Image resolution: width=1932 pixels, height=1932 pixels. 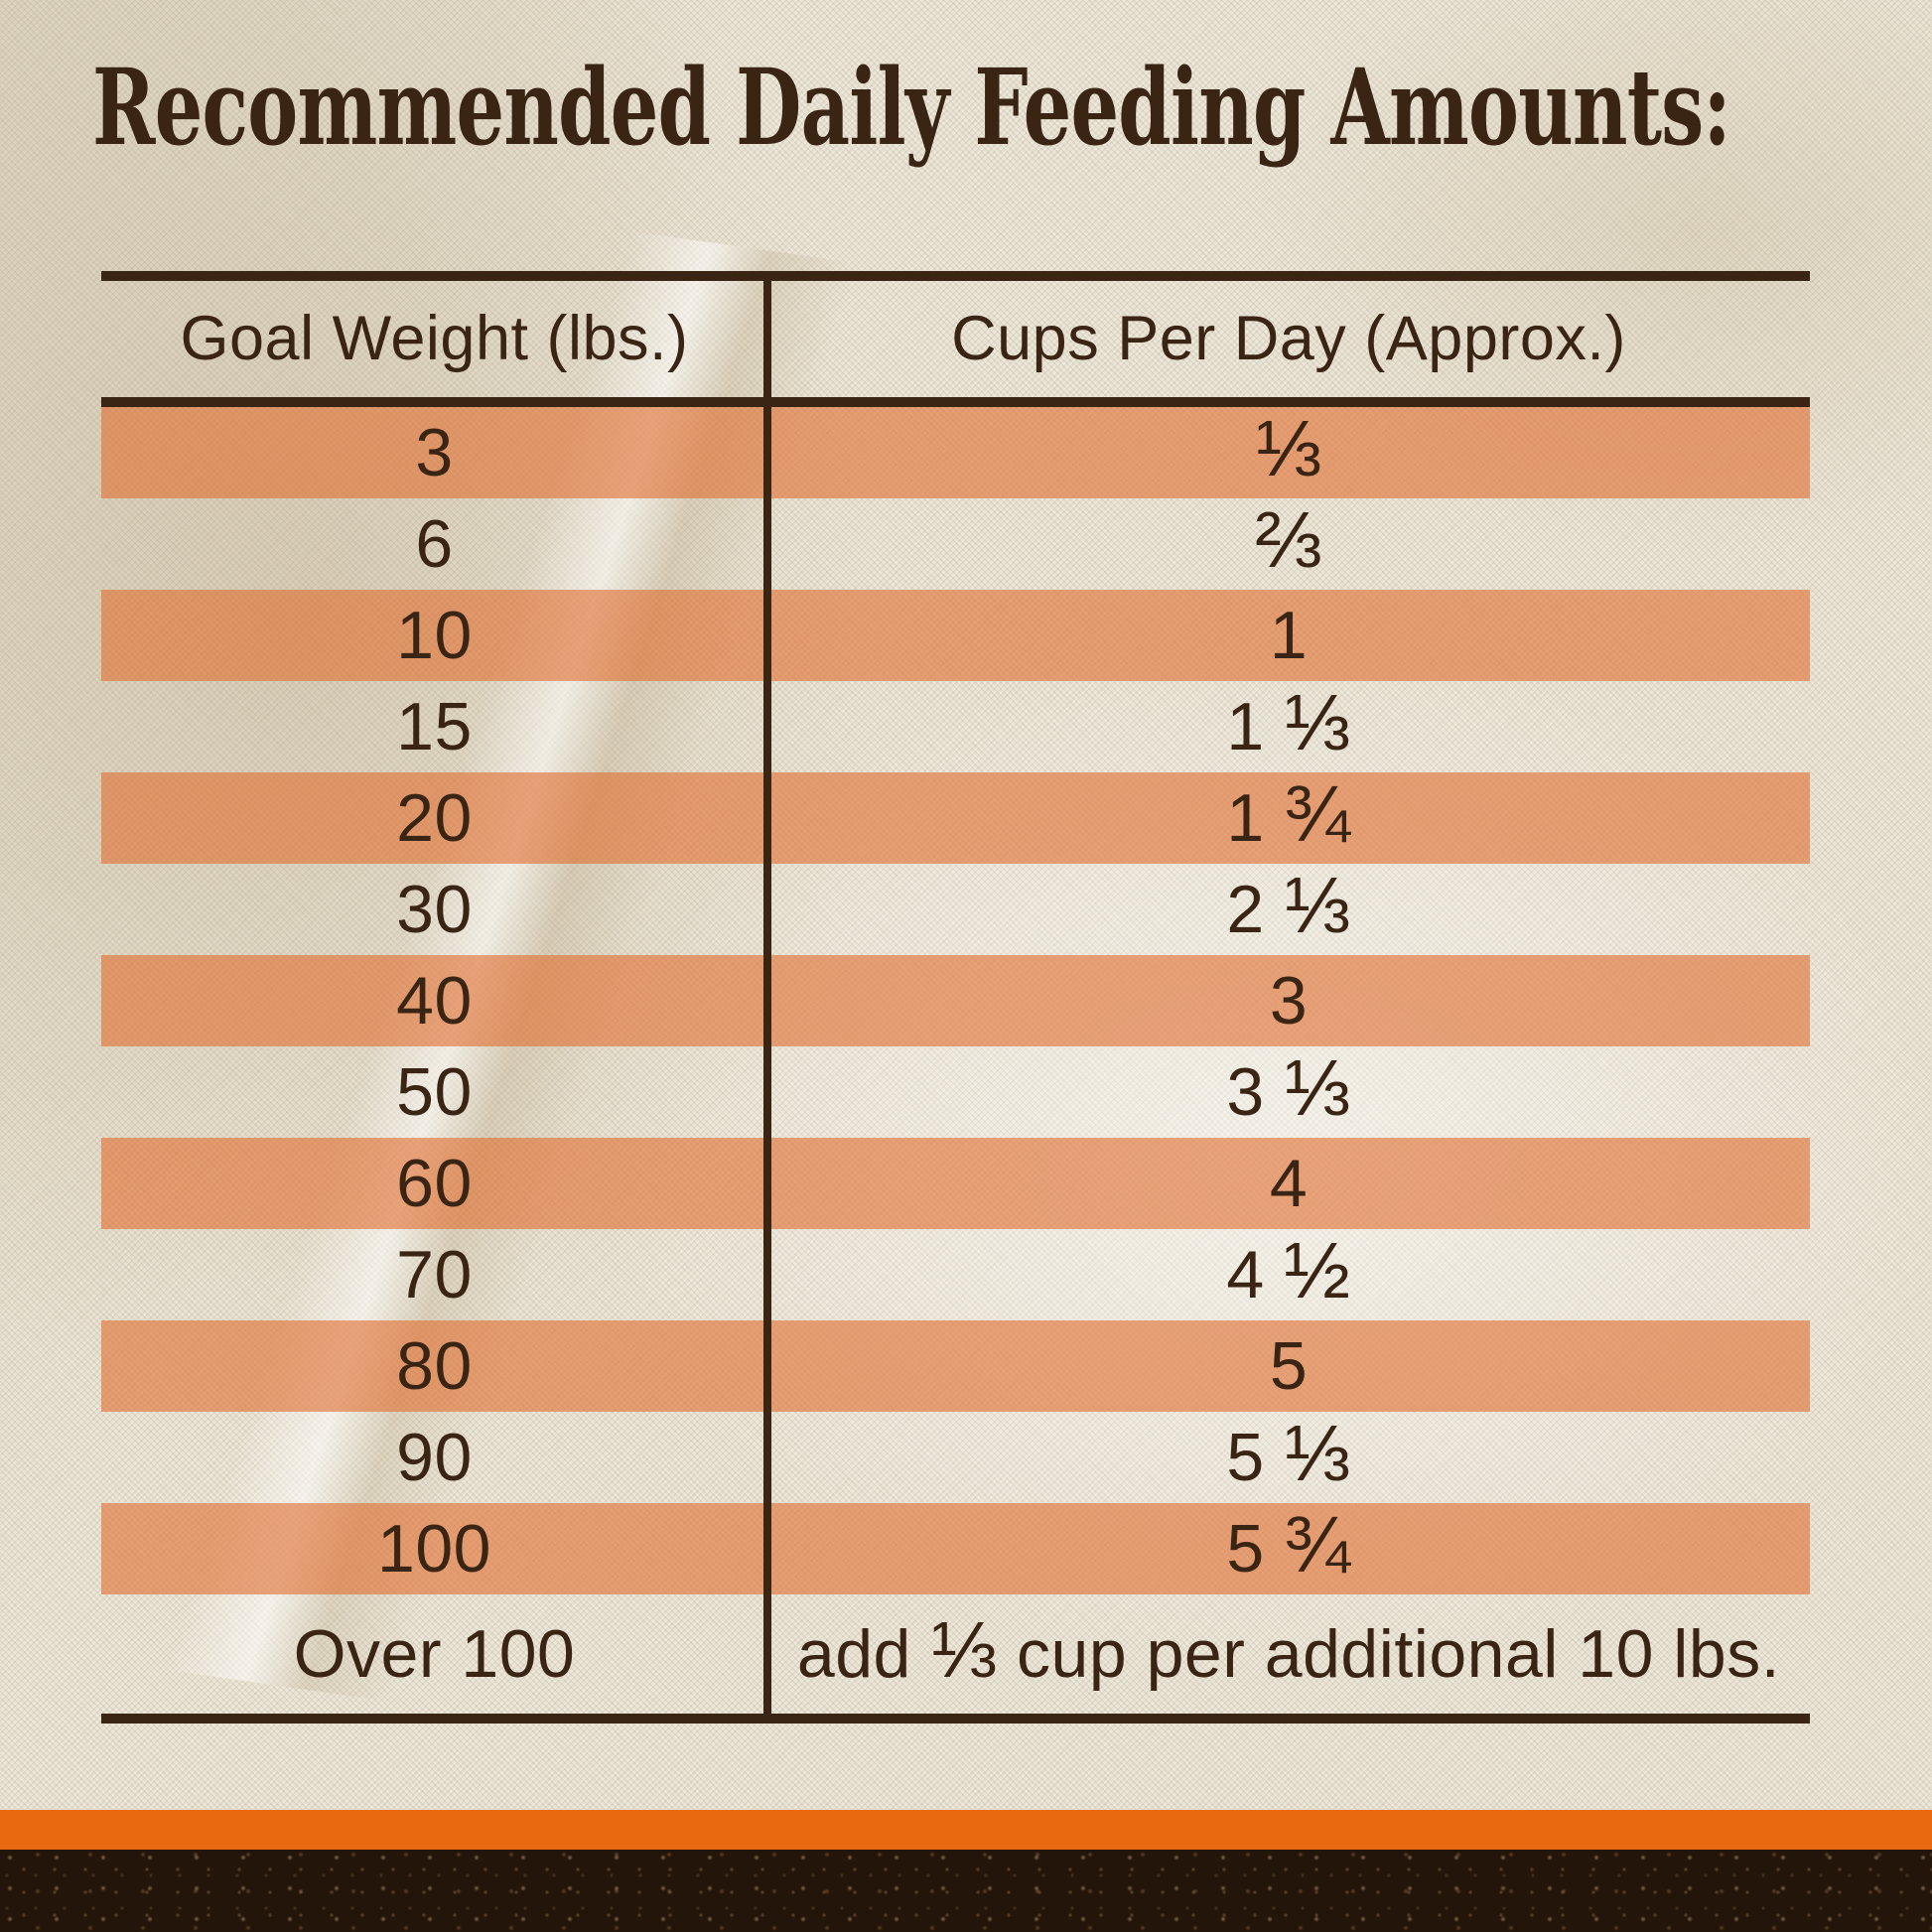 I want to click on goal-weight-value: 80, so click(x=434, y=1366).